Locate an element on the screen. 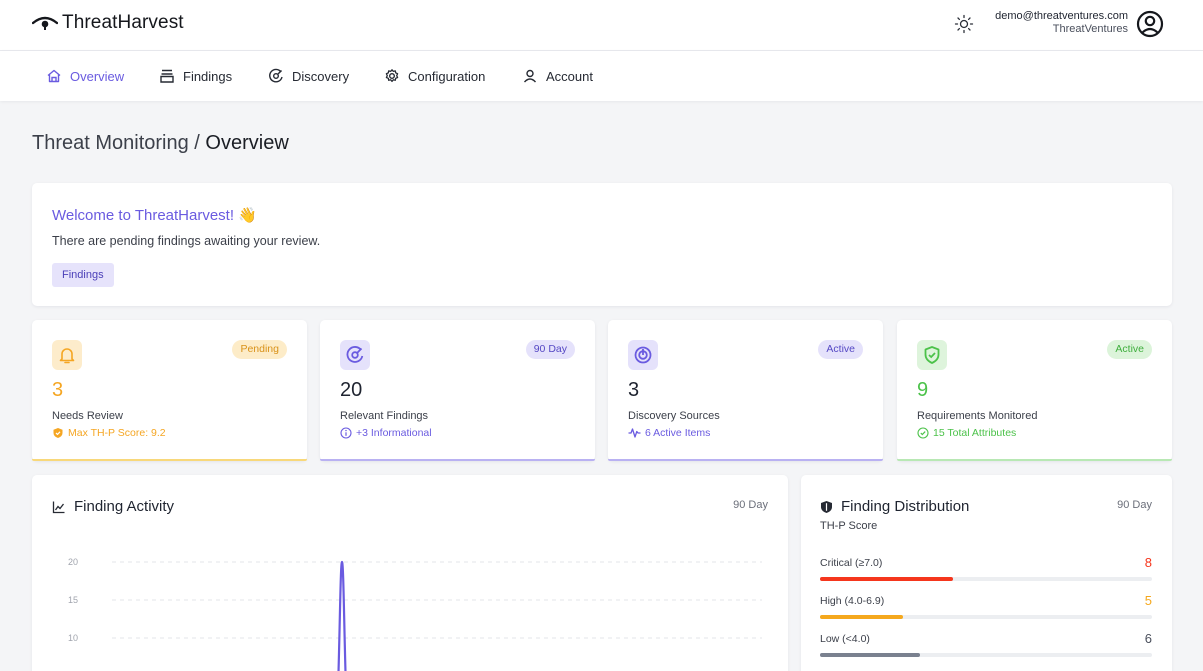 The width and height of the screenshot is (1203, 671). row-value: 8 is located at coordinates (1148, 562).